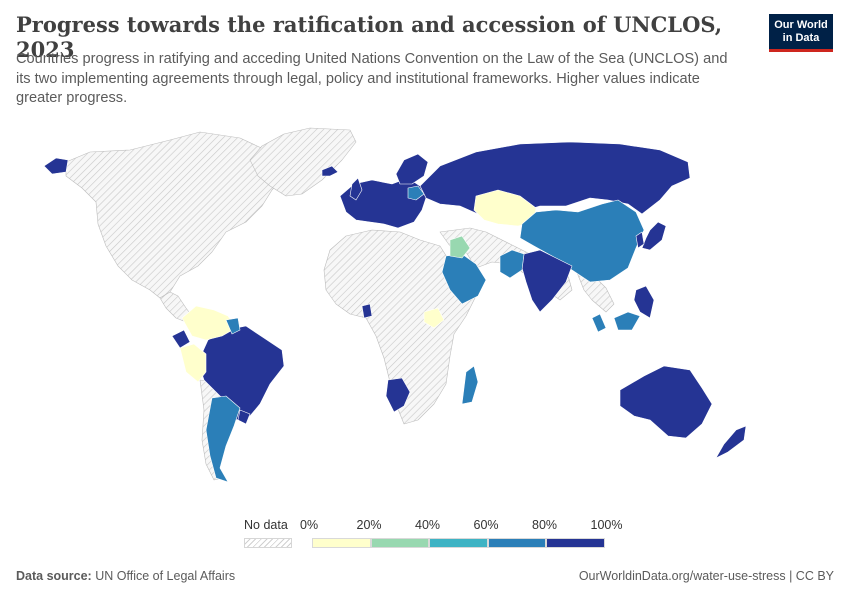 Image resolution: width=850 pixels, height=600 pixels. Describe the element at coordinates (309, 525) in the screenshot. I see `legend-tick-label: 0%` at that location.